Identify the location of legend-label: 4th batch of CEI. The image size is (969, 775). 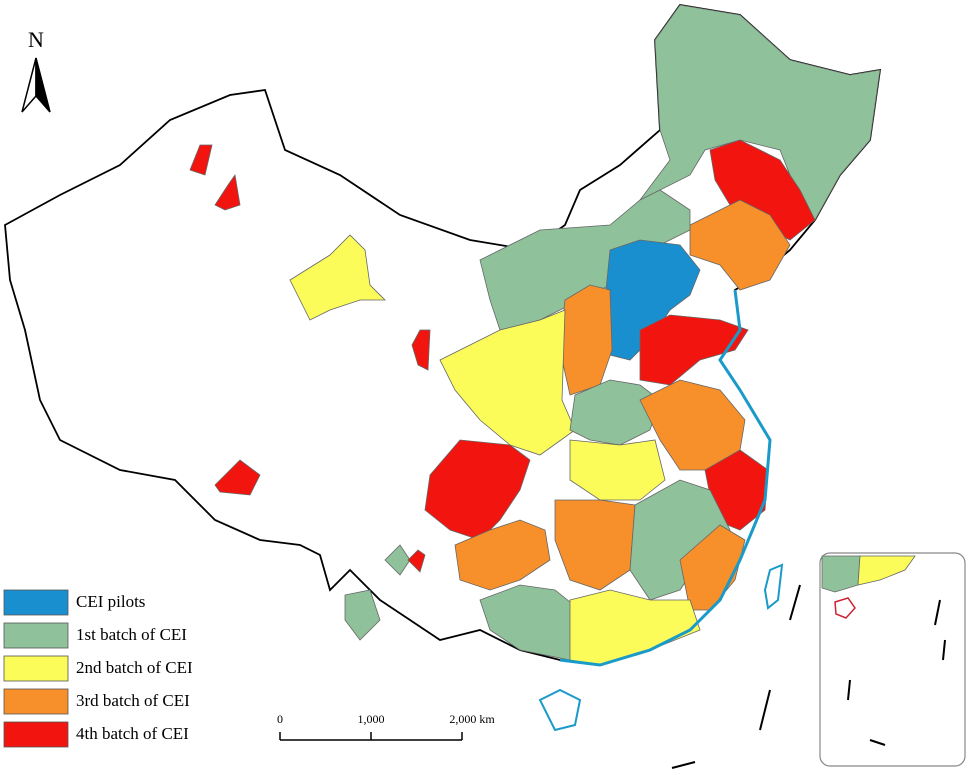
(132, 733).